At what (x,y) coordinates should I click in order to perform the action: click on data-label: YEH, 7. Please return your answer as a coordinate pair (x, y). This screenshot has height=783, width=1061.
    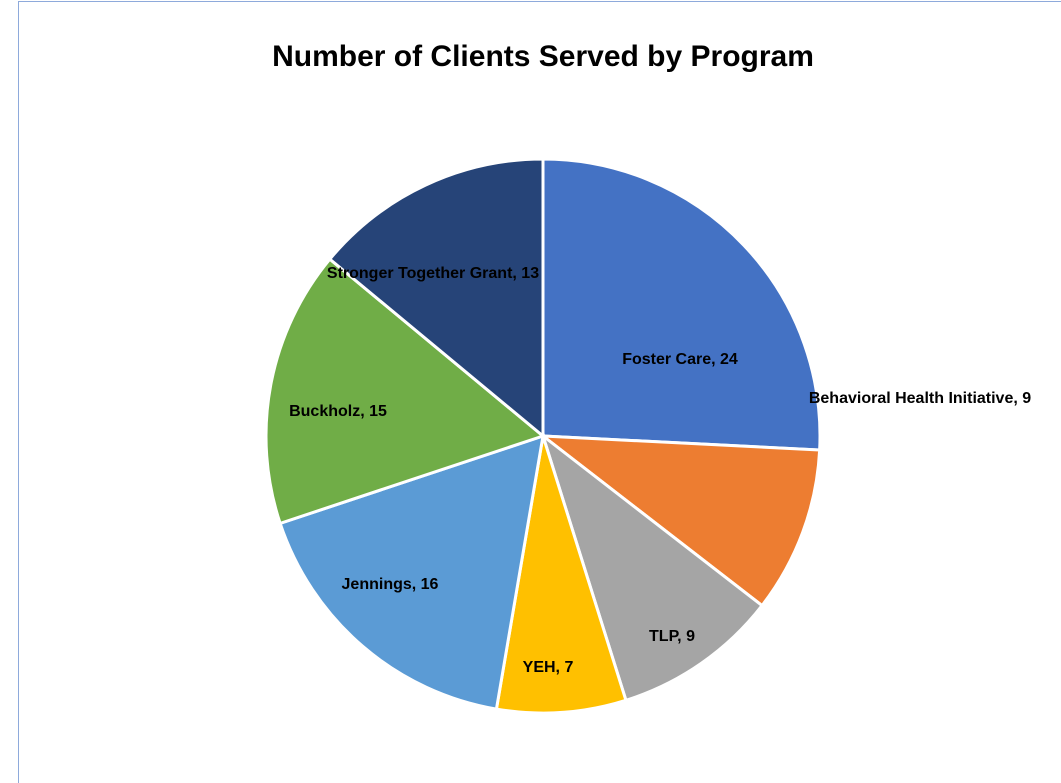
    Looking at the image, I should click on (548, 667).